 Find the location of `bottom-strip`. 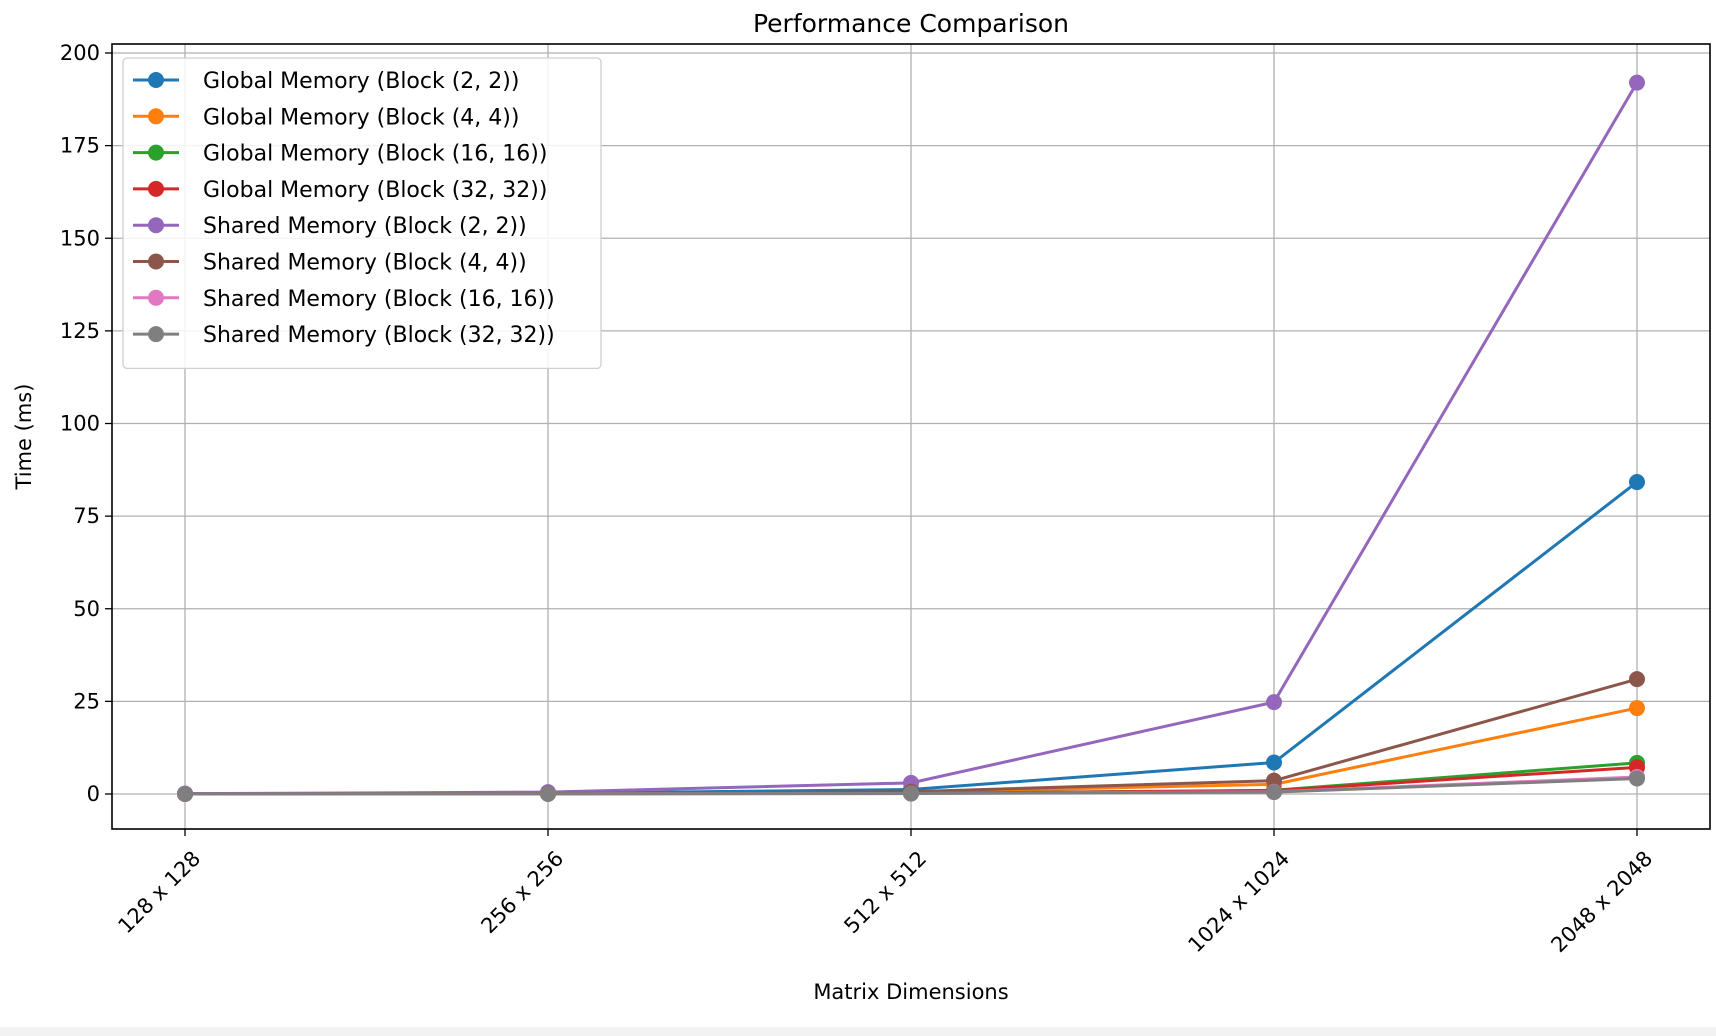

bottom-strip is located at coordinates (858, 1031).